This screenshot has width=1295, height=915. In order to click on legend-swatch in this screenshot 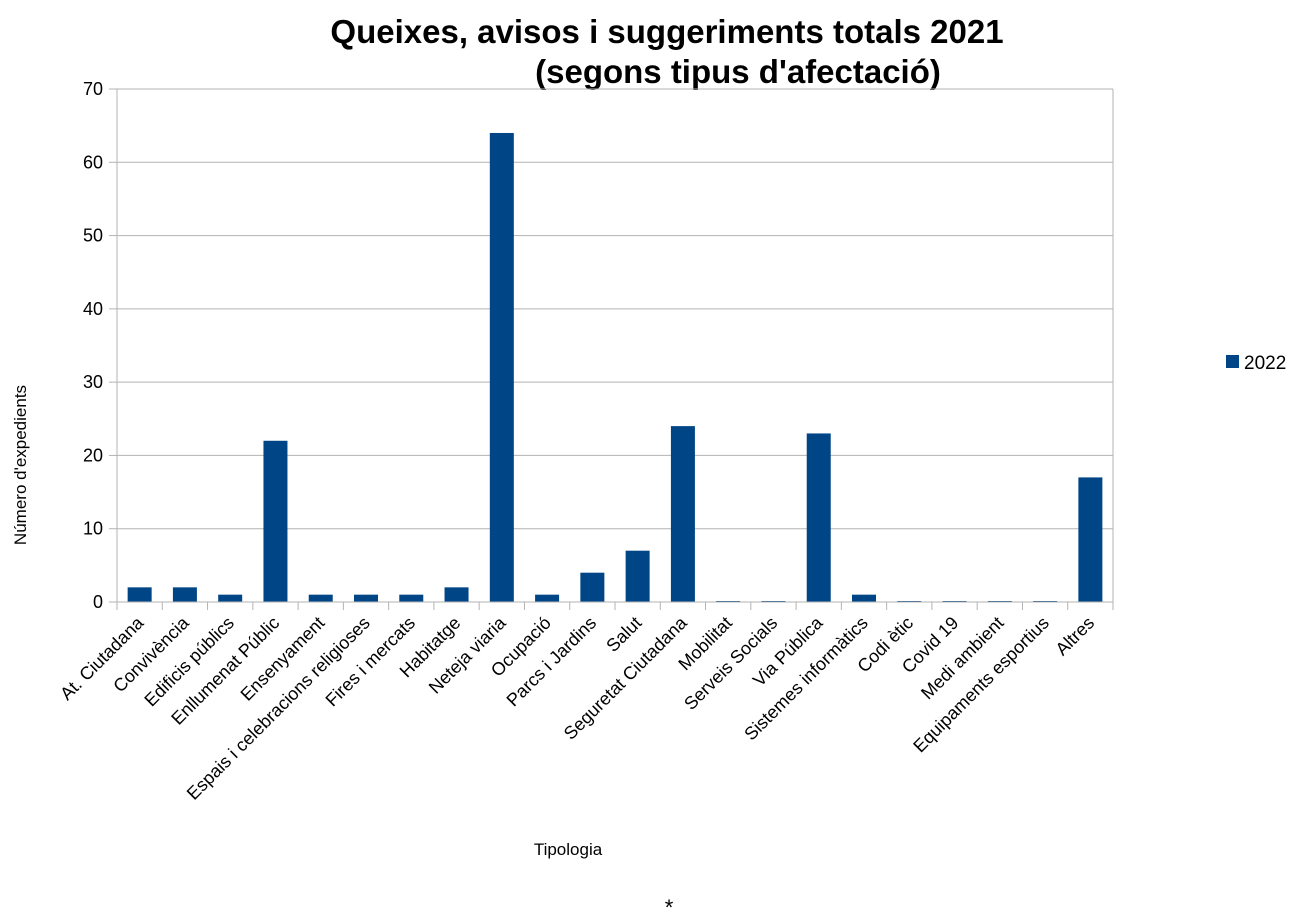, I will do `click(1232, 361)`.